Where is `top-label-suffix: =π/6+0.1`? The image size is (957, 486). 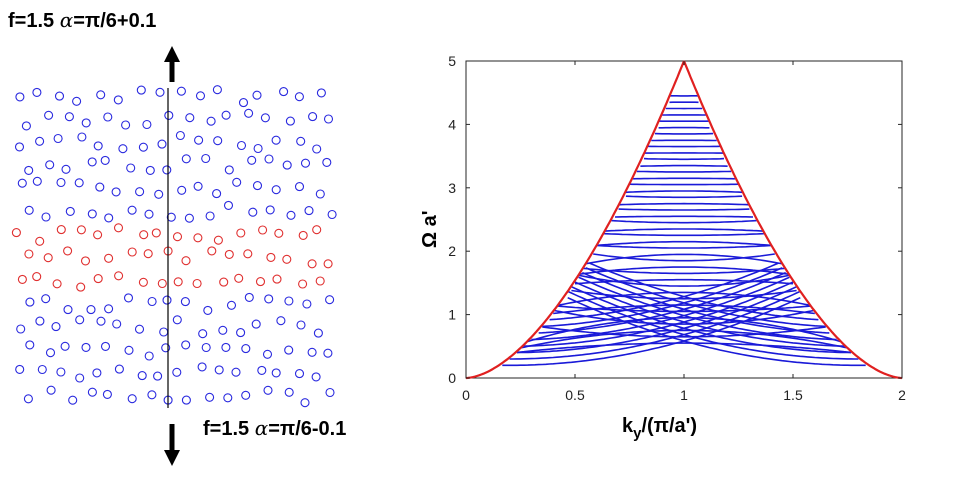 top-label-suffix: =π/6+0.1 is located at coordinates (115, 21).